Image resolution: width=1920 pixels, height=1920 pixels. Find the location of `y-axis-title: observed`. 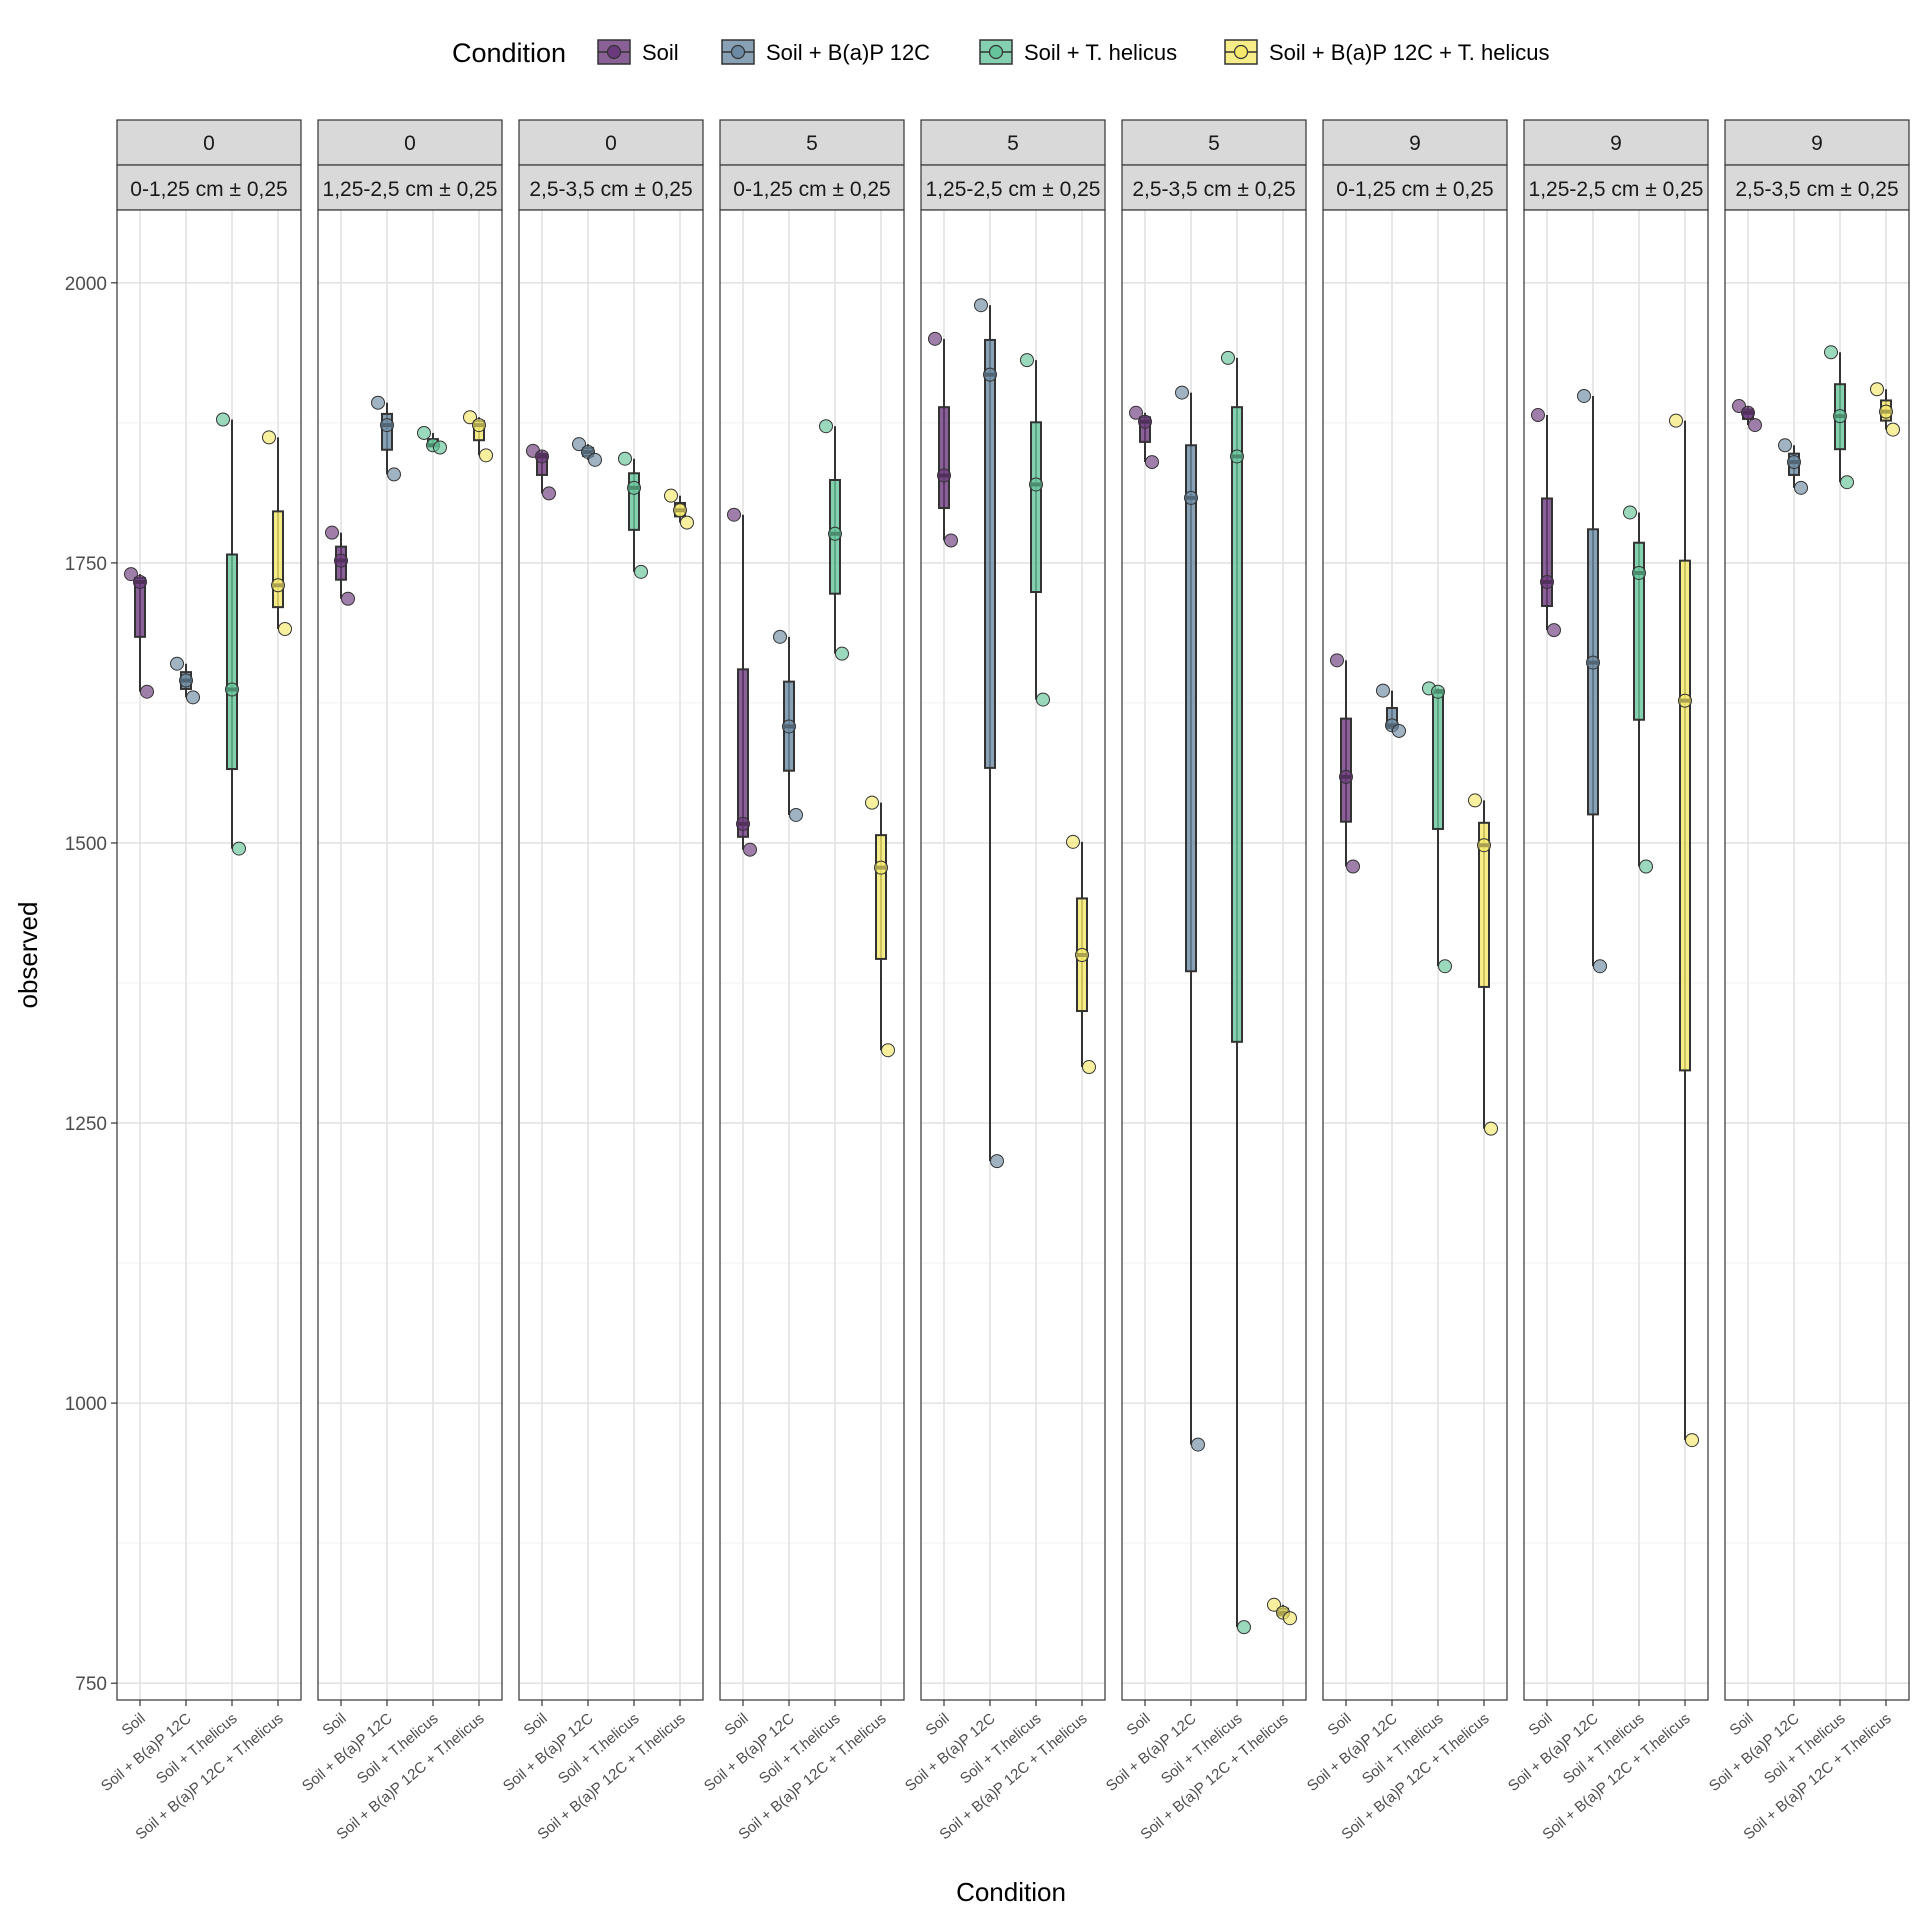

y-axis-title: observed is located at coordinates (28, 955).